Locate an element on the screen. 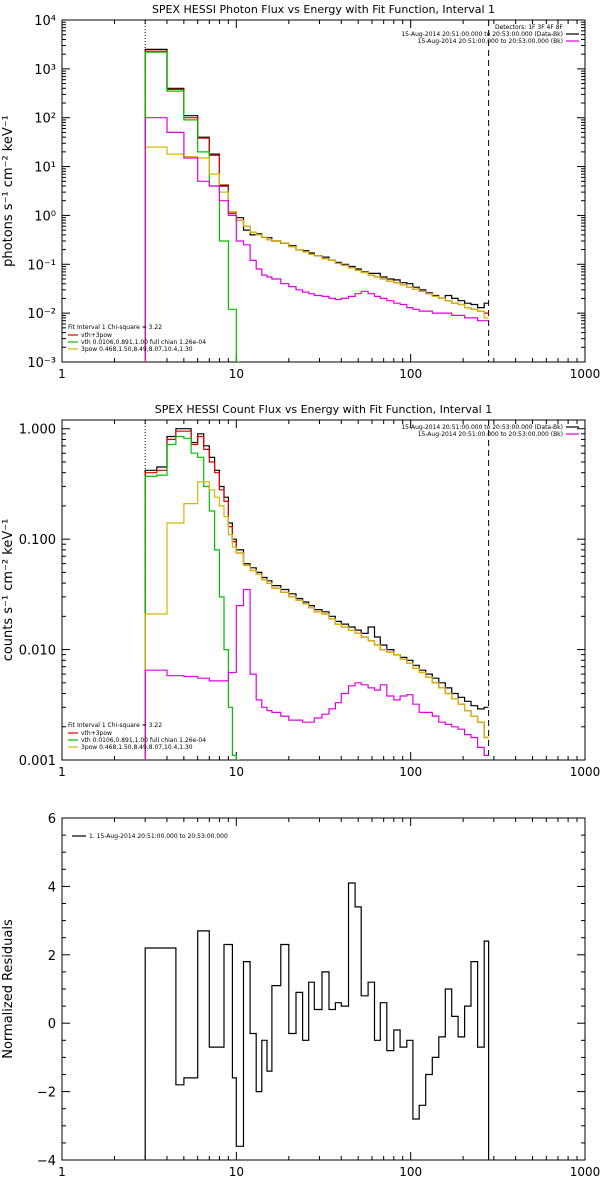 This screenshot has height=1204, width=600. y-tick-label: 10⁻² is located at coordinates (41, 314).